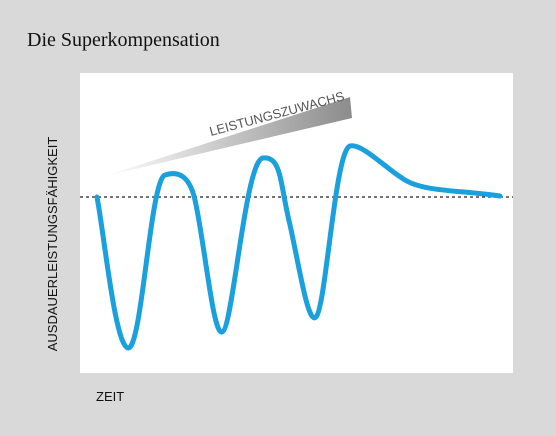 The image size is (556, 436). I want to click on growth-wedge, so click(228, 136).